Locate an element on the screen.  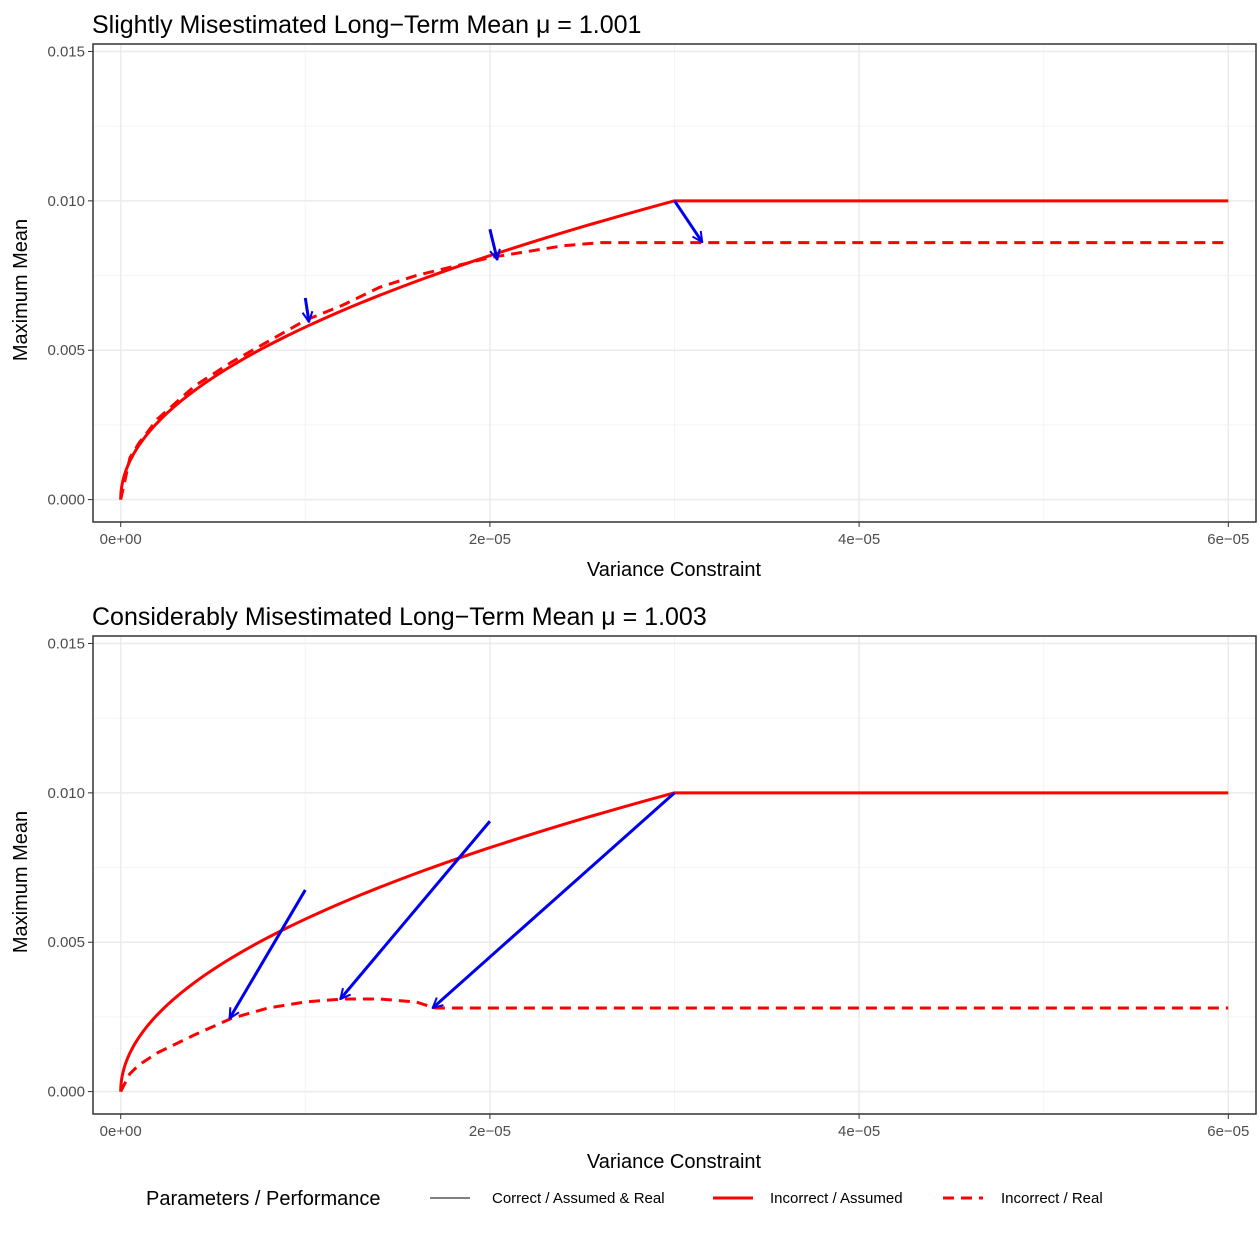
legend-item-real: Incorrect / Real is located at coordinates (1023, 1198).